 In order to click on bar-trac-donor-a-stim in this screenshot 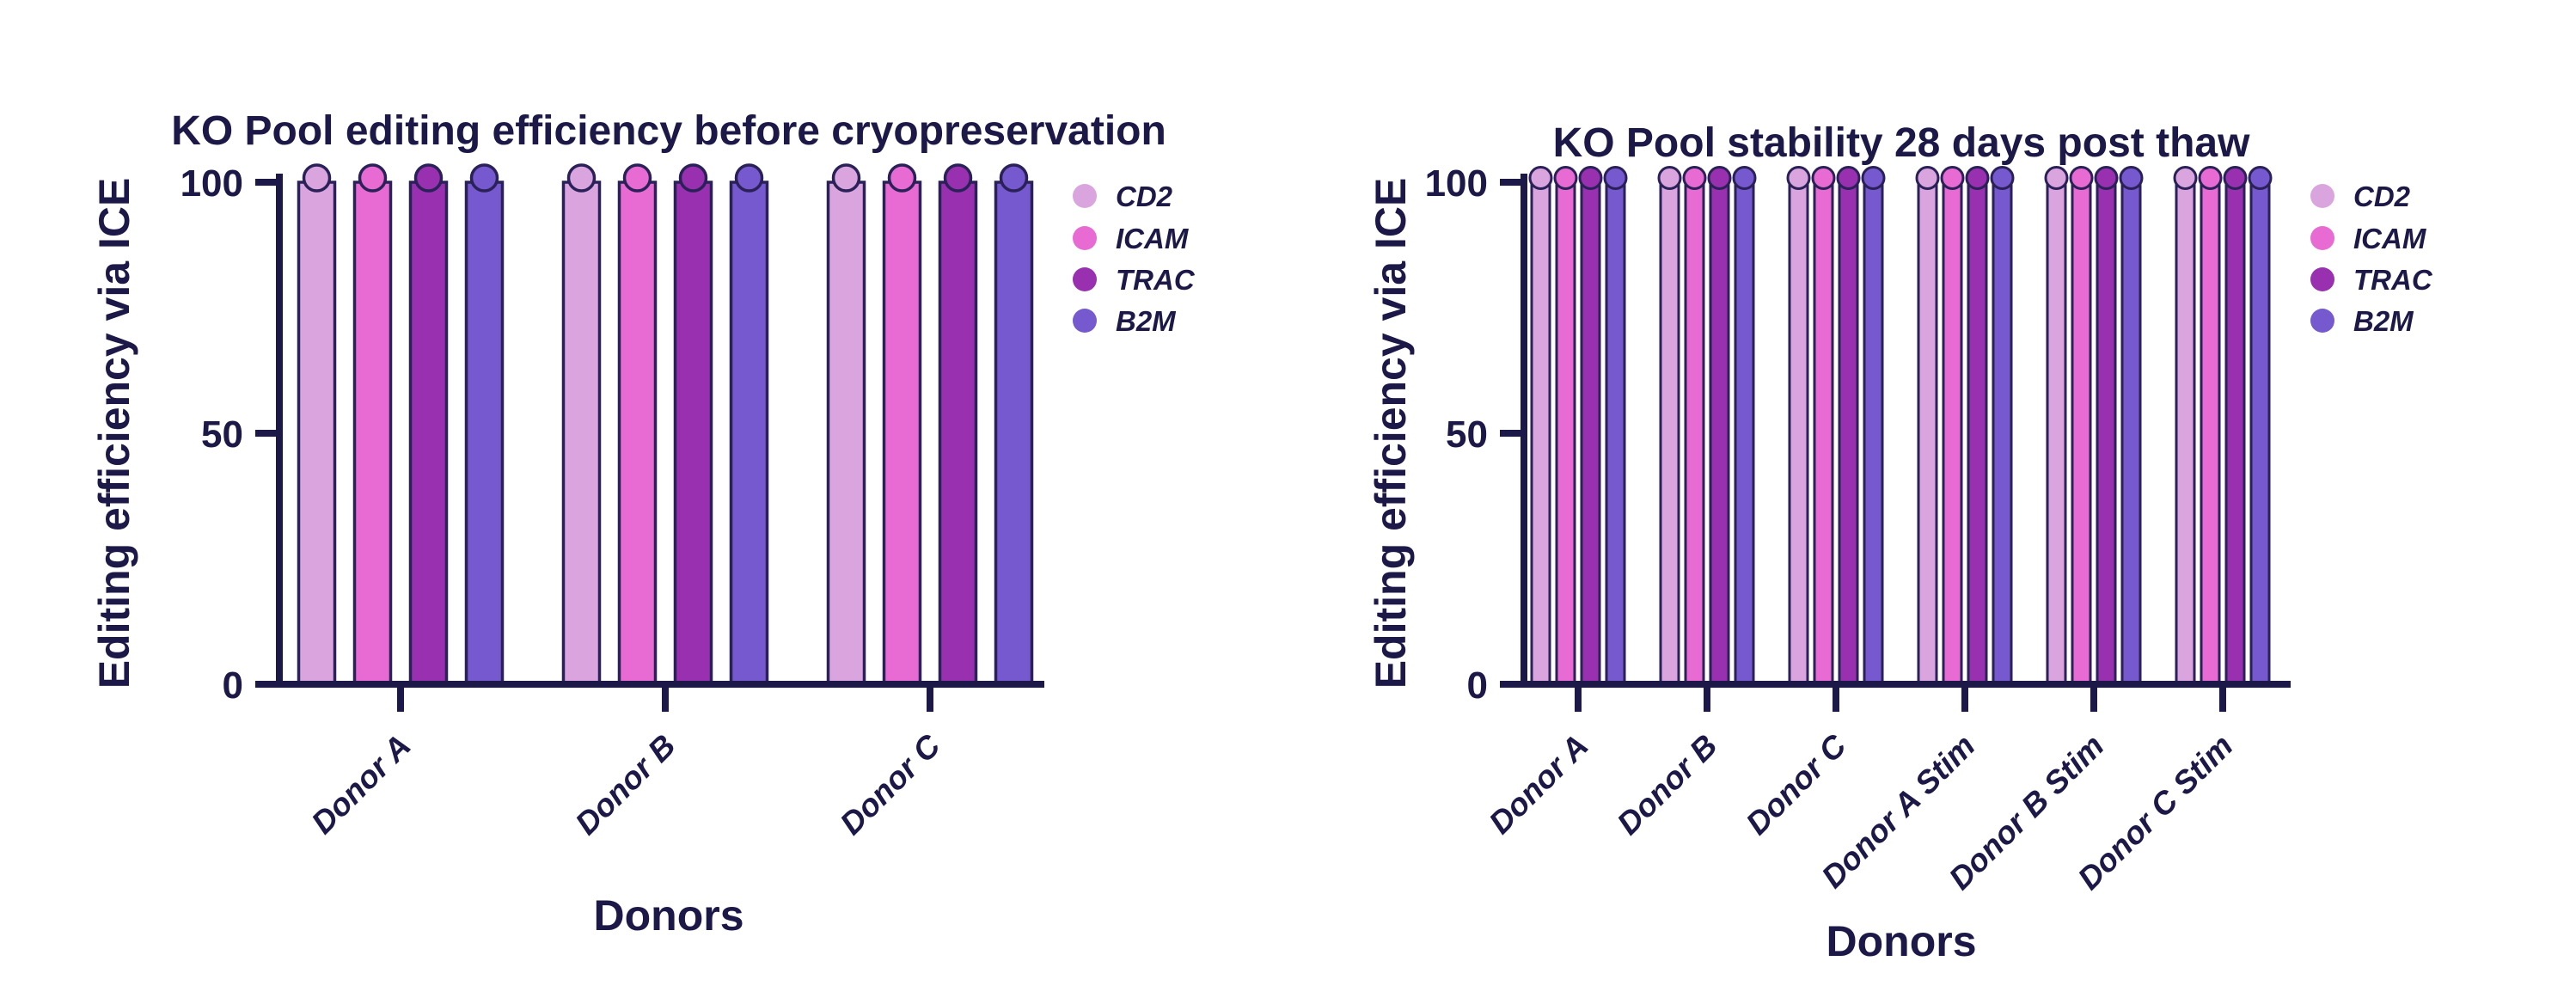, I will do `click(1977, 434)`.